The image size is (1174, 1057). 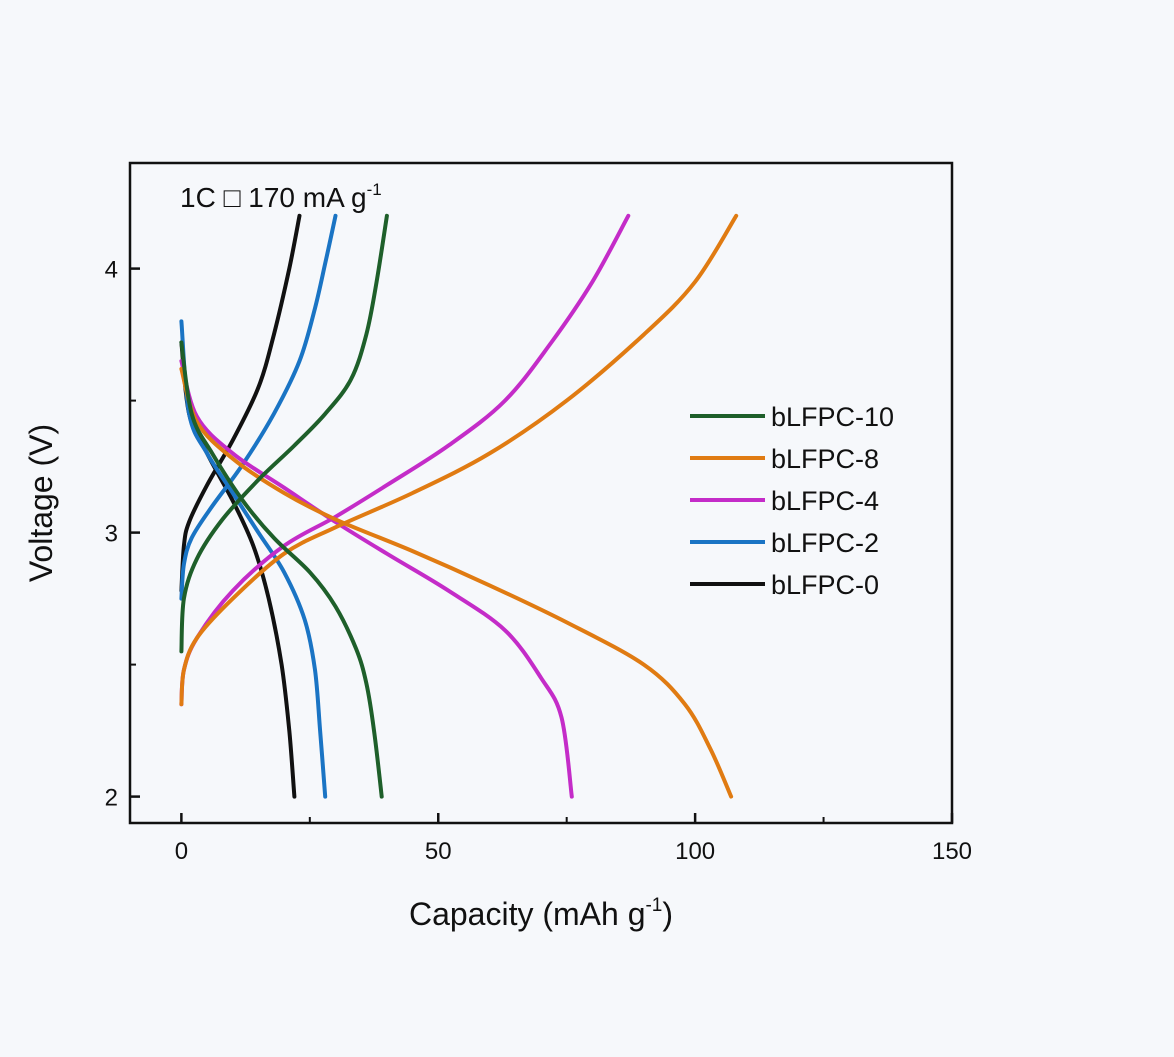 I want to click on legend-label-blfpc-8: bLFPC-8, so click(x=825, y=459).